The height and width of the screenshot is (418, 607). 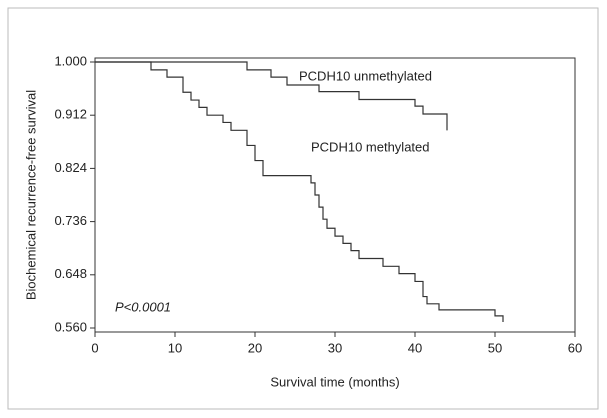 I want to click on series-label: PCDH10 unmethylated, so click(x=365, y=76).